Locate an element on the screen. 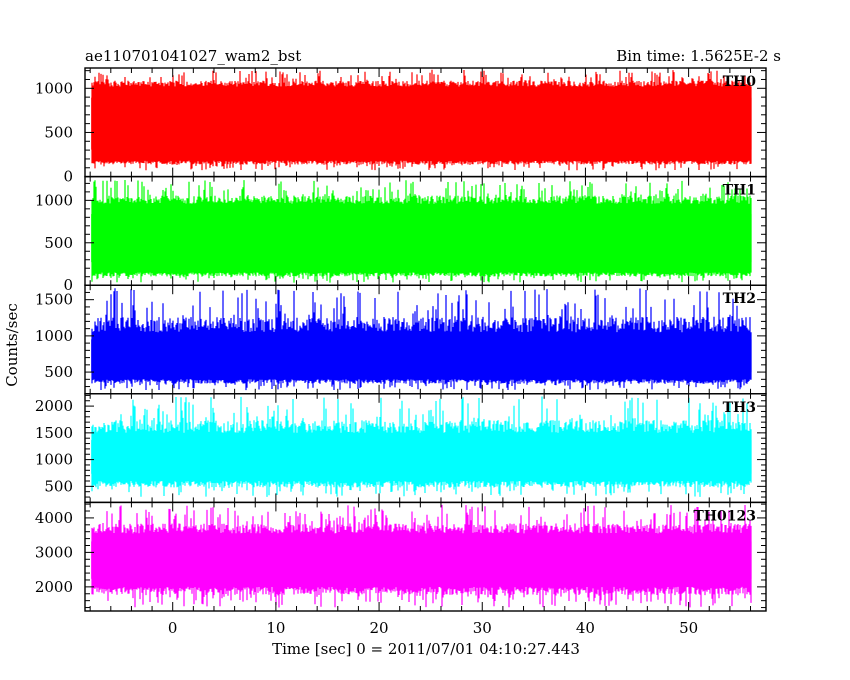 The width and height of the screenshot is (850, 680). y-axis-title: Counts/sec is located at coordinates (12, 345).